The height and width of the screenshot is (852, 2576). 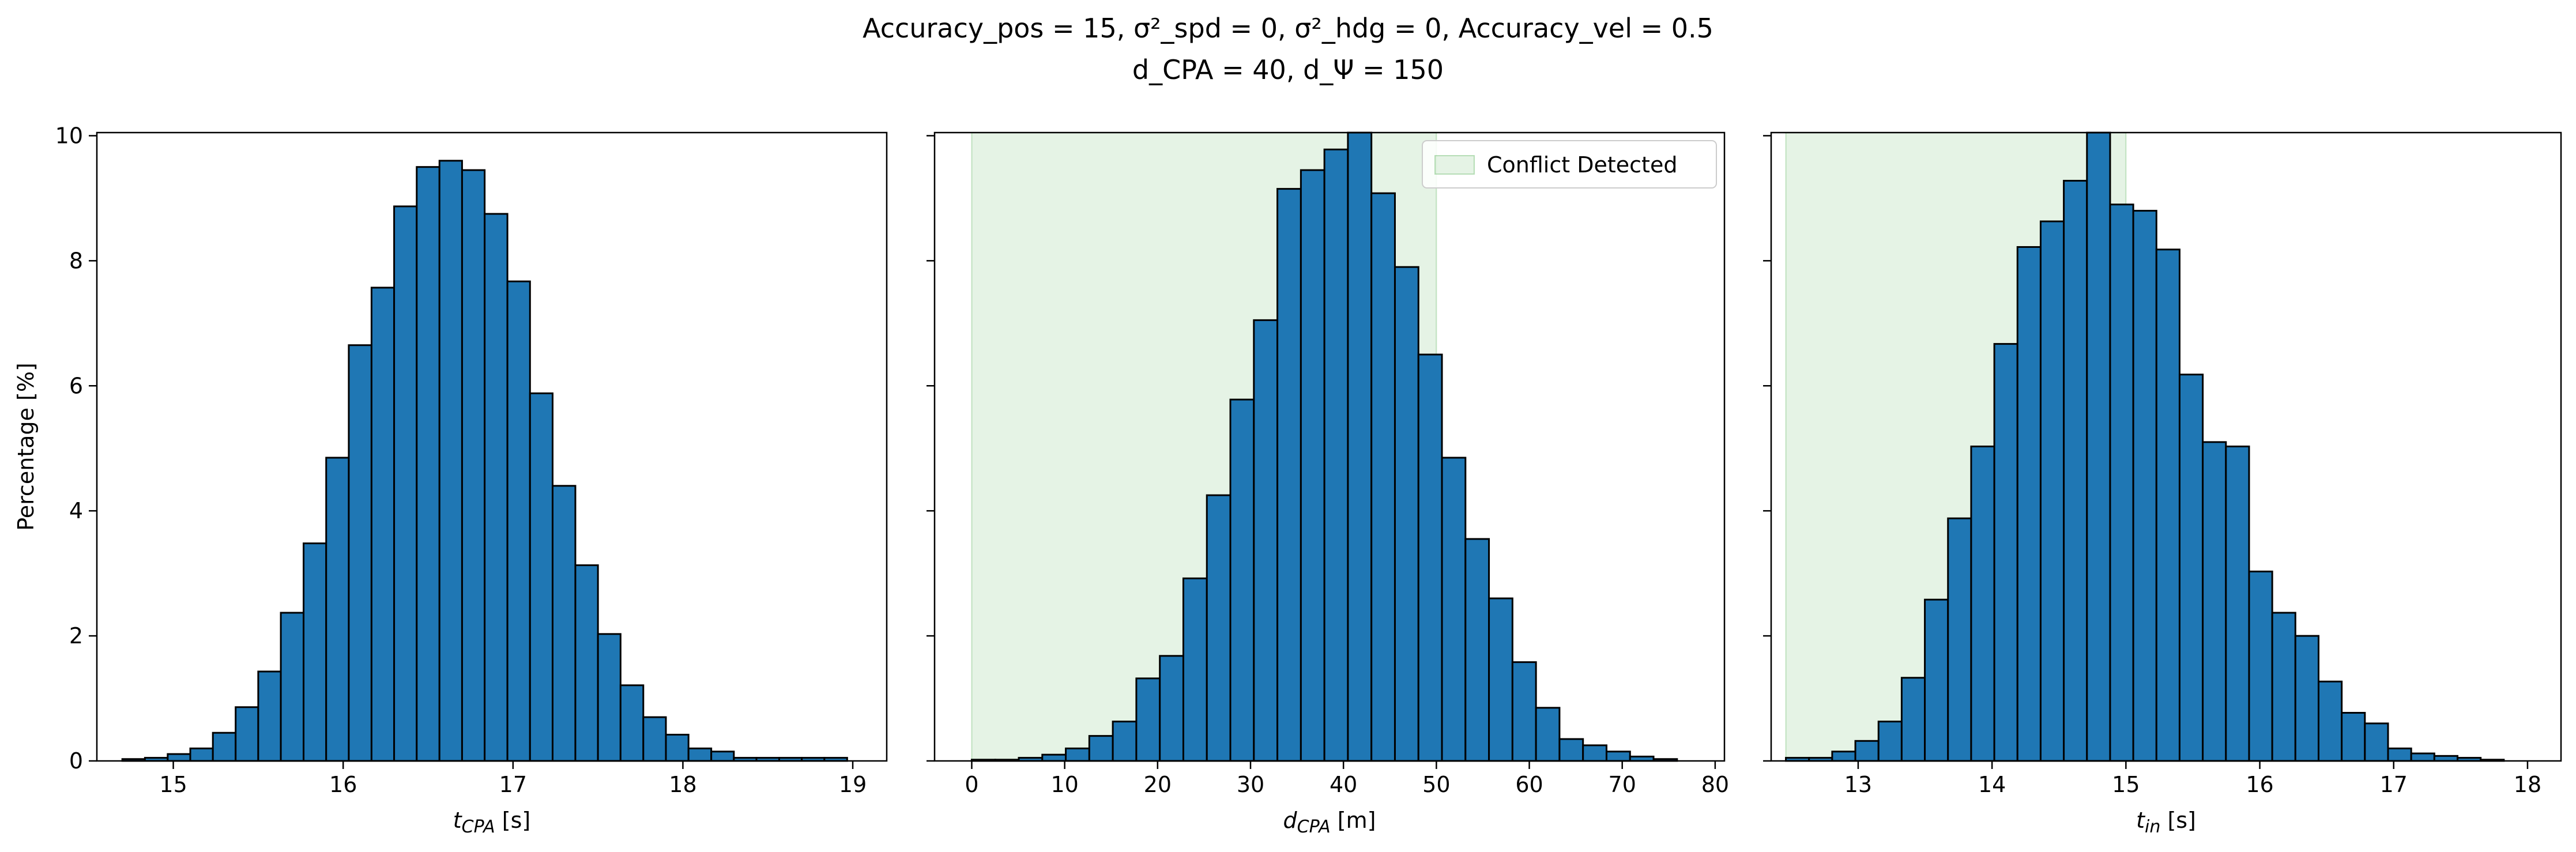 What do you see at coordinates (853, 784) in the screenshot?
I see `x-tick-label: 19` at bounding box center [853, 784].